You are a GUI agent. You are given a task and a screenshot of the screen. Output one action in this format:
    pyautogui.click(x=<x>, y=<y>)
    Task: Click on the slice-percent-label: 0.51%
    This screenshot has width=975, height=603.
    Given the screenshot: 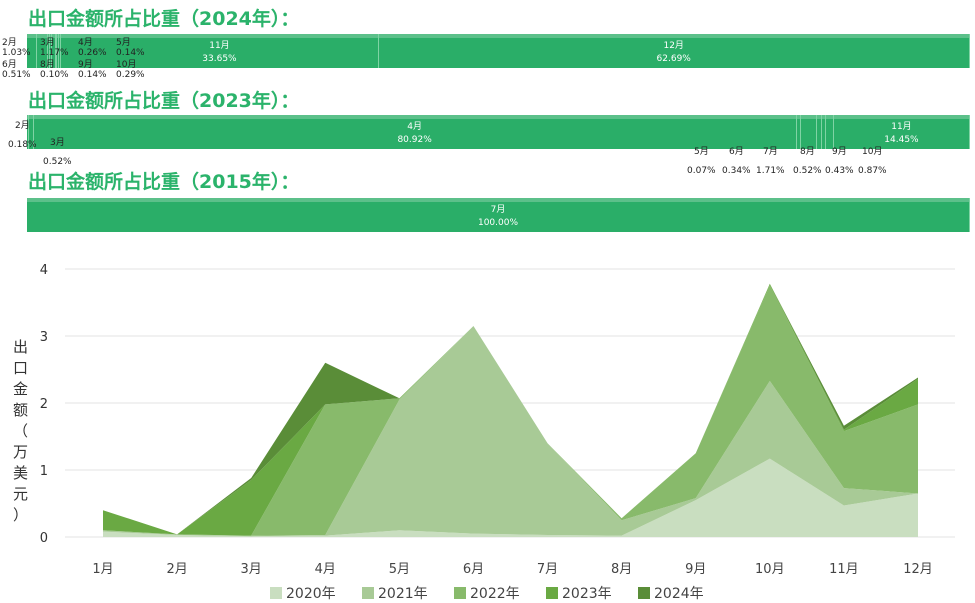 What is the action you would take?
    pyautogui.click(x=16, y=75)
    